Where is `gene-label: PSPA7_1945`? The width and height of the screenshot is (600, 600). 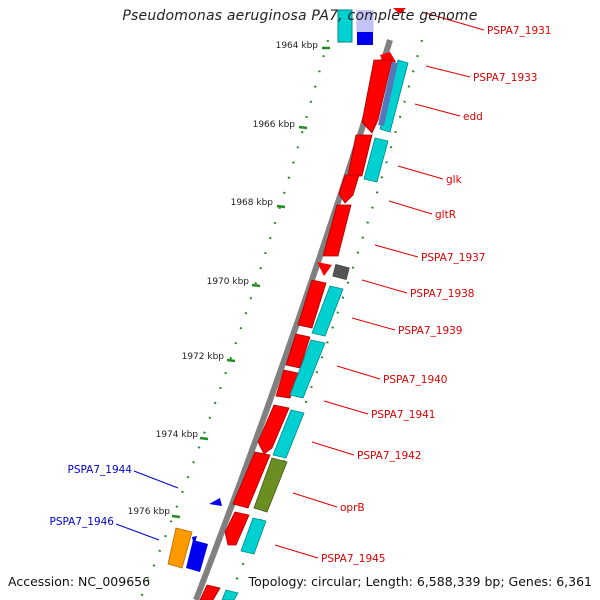 gene-label: PSPA7_1945 is located at coordinates (353, 559).